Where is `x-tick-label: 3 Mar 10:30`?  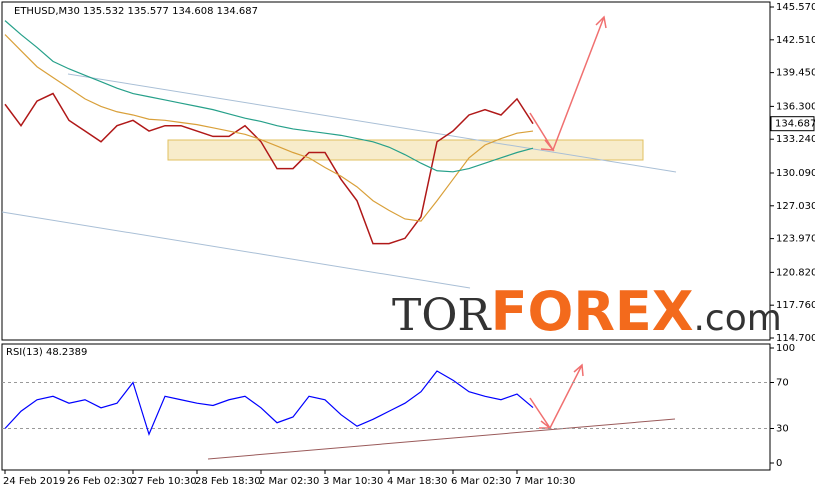
x-tick-label: 3 Mar 10:30 is located at coordinates (353, 481).